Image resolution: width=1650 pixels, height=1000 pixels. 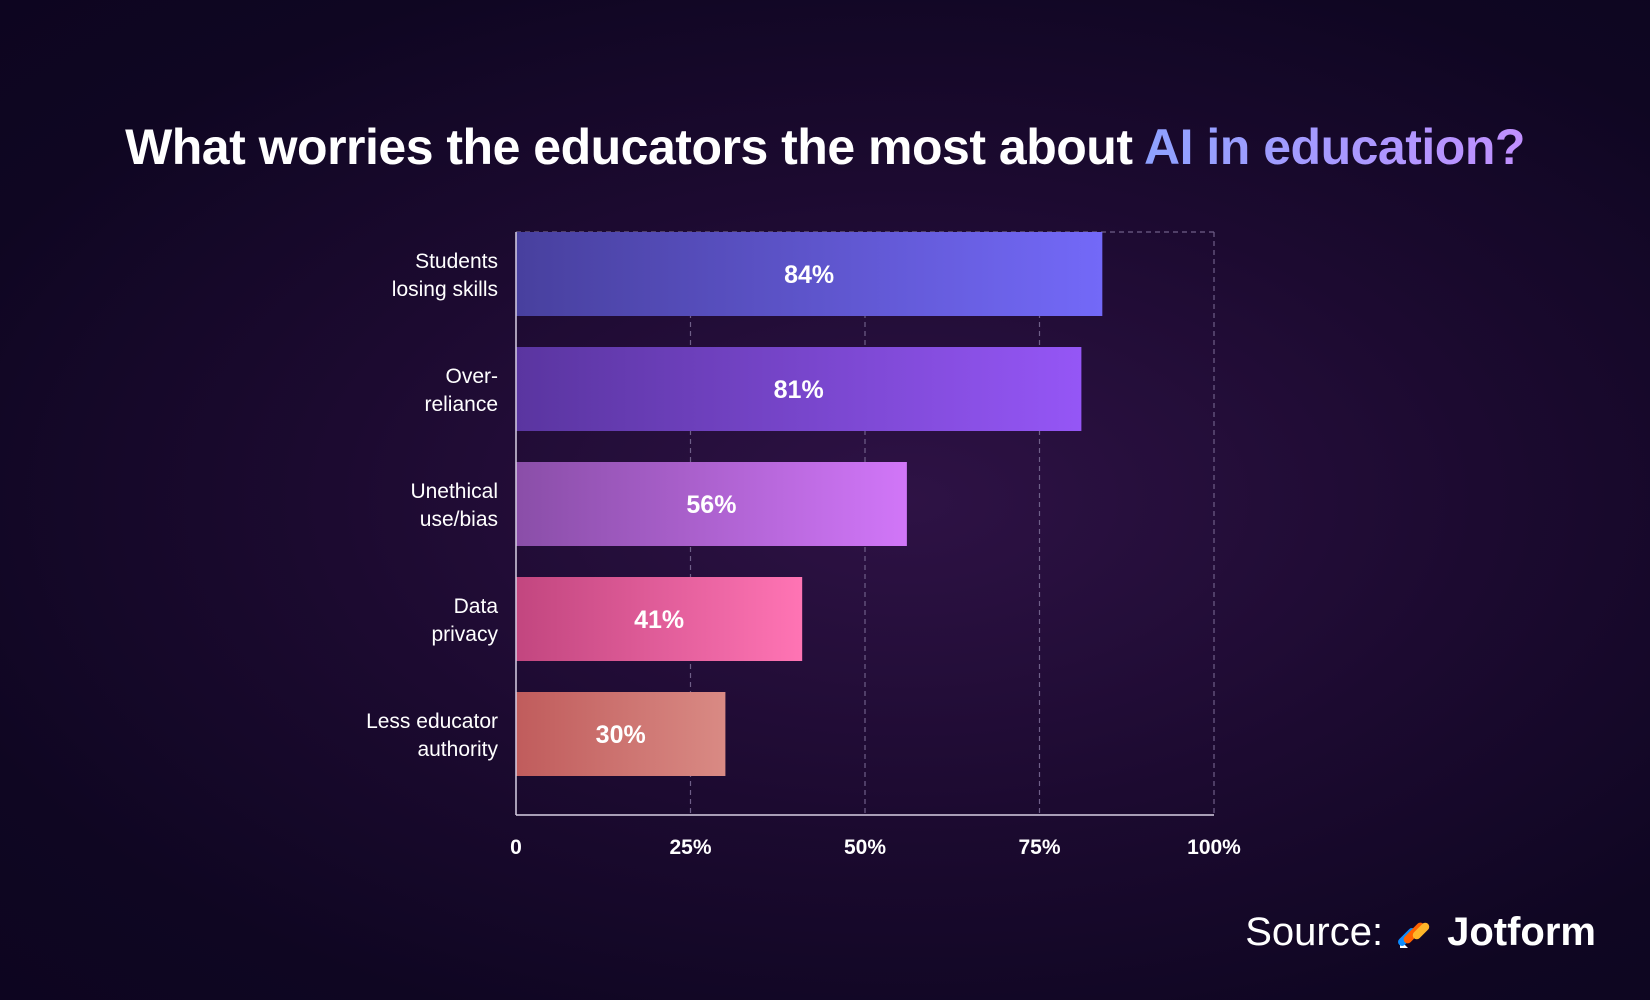 What do you see at coordinates (457, 749) in the screenshot?
I see `category-label-line: authority` at bounding box center [457, 749].